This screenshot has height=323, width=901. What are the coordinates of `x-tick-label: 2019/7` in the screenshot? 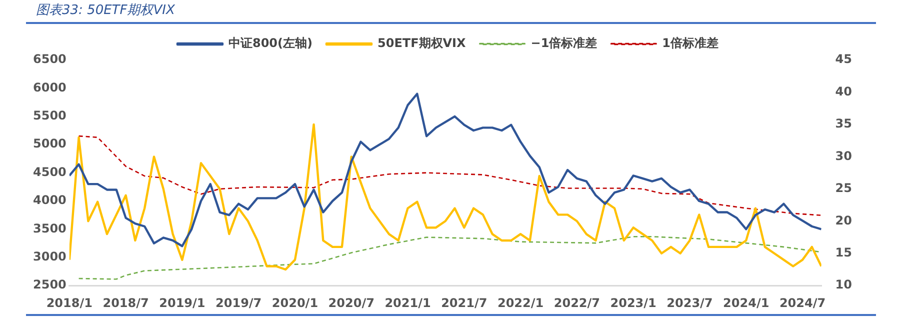 It's located at (239, 303).